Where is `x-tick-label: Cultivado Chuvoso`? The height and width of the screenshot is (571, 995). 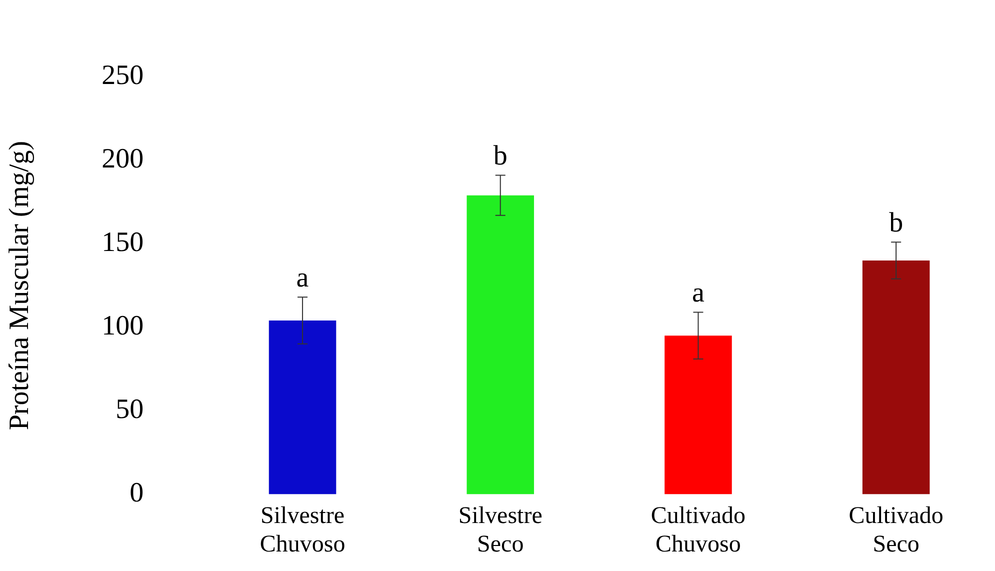
x-tick-label: Cultivado Chuvoso is located at coordinates (698, 530).